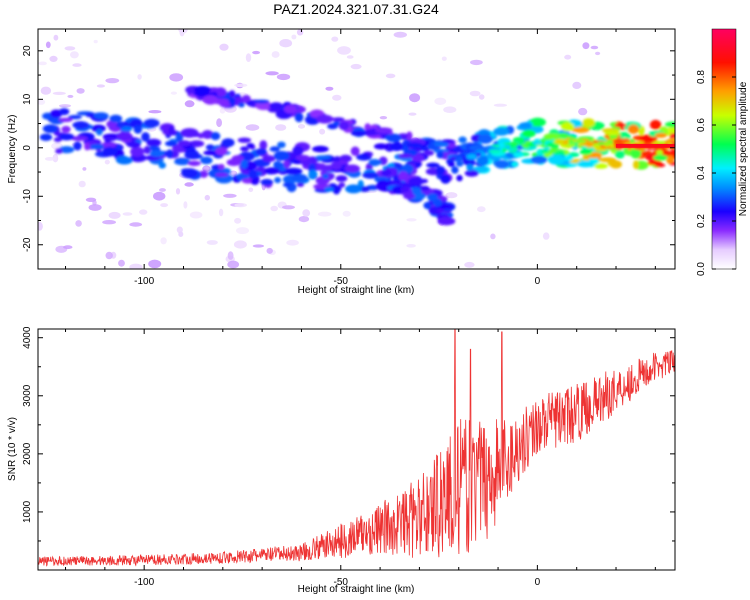 The height and width of the screenshot is (600, 750). I want to click on y-tick-label: -20, so click(27, 244).